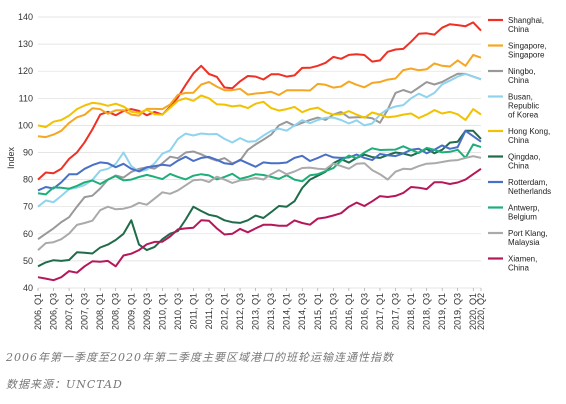  What do you see at coordinates (225, 311) in the screenshot?
I see `x-tick-label: 2012, Q1` at bounding box center [225, 311].